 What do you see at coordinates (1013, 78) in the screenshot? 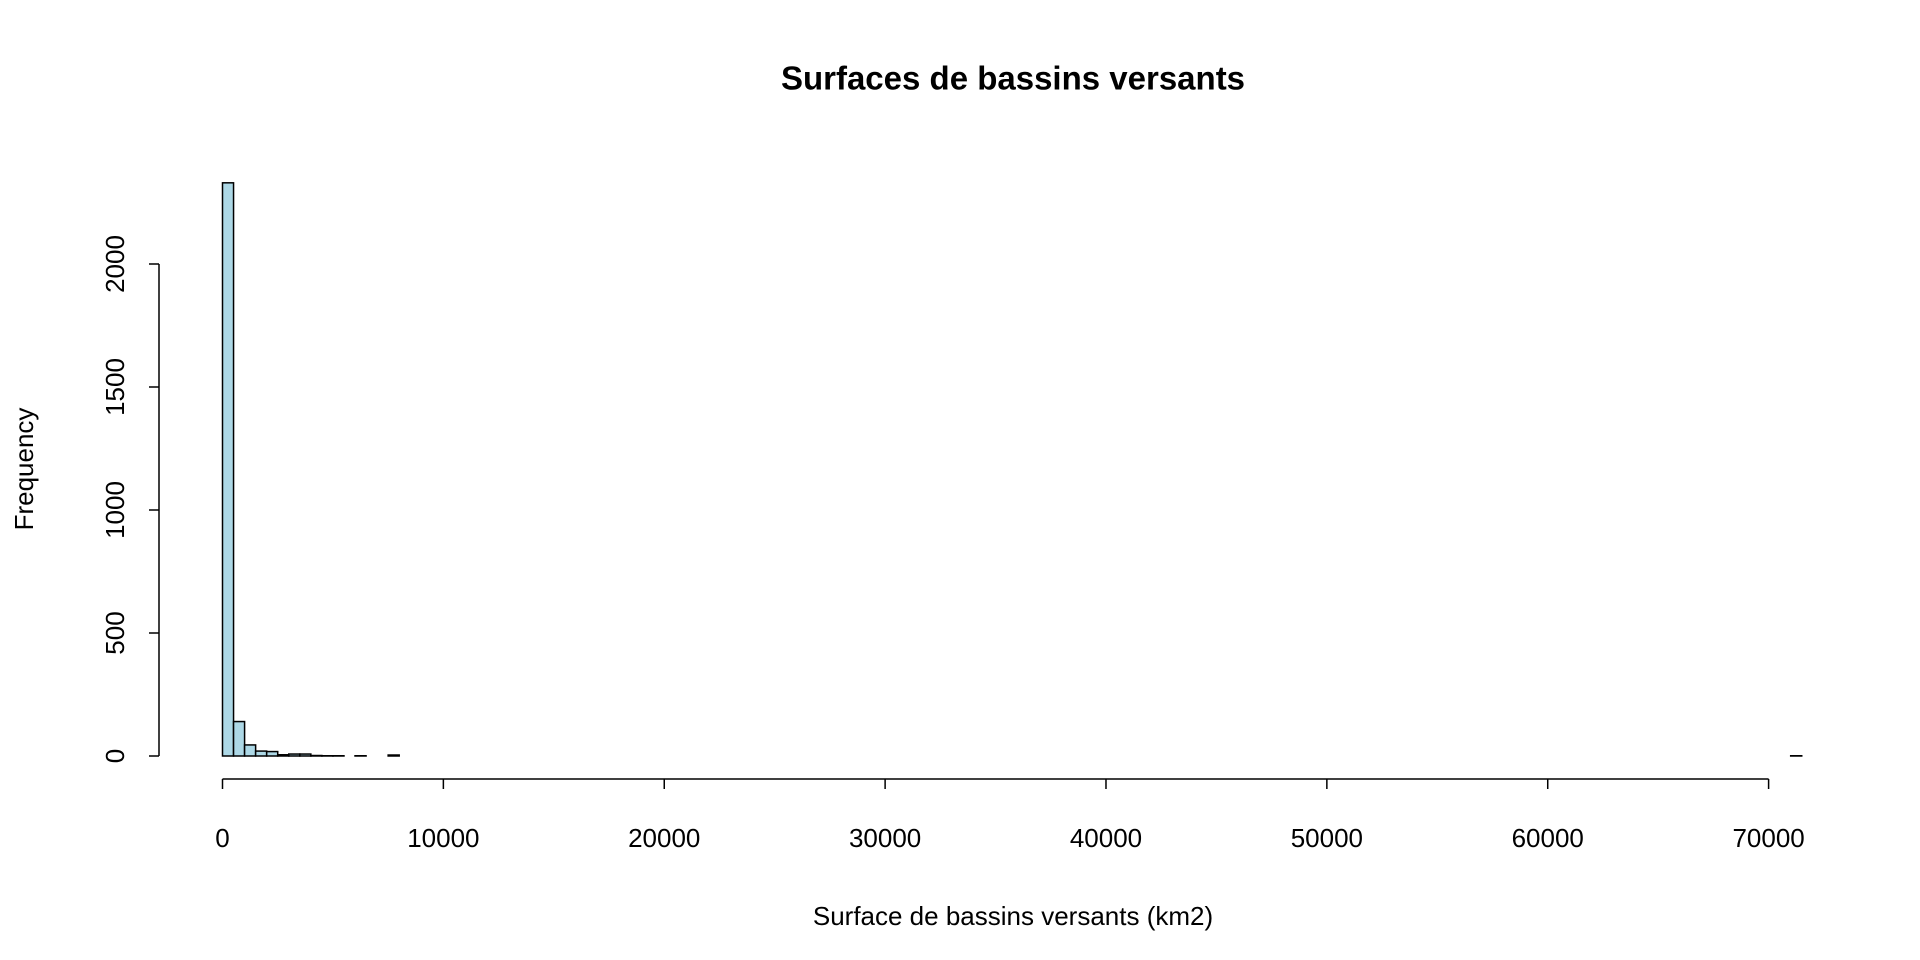
I see `chart-title: Surfaces de bassins versants` at bounding box center [1013, 78].